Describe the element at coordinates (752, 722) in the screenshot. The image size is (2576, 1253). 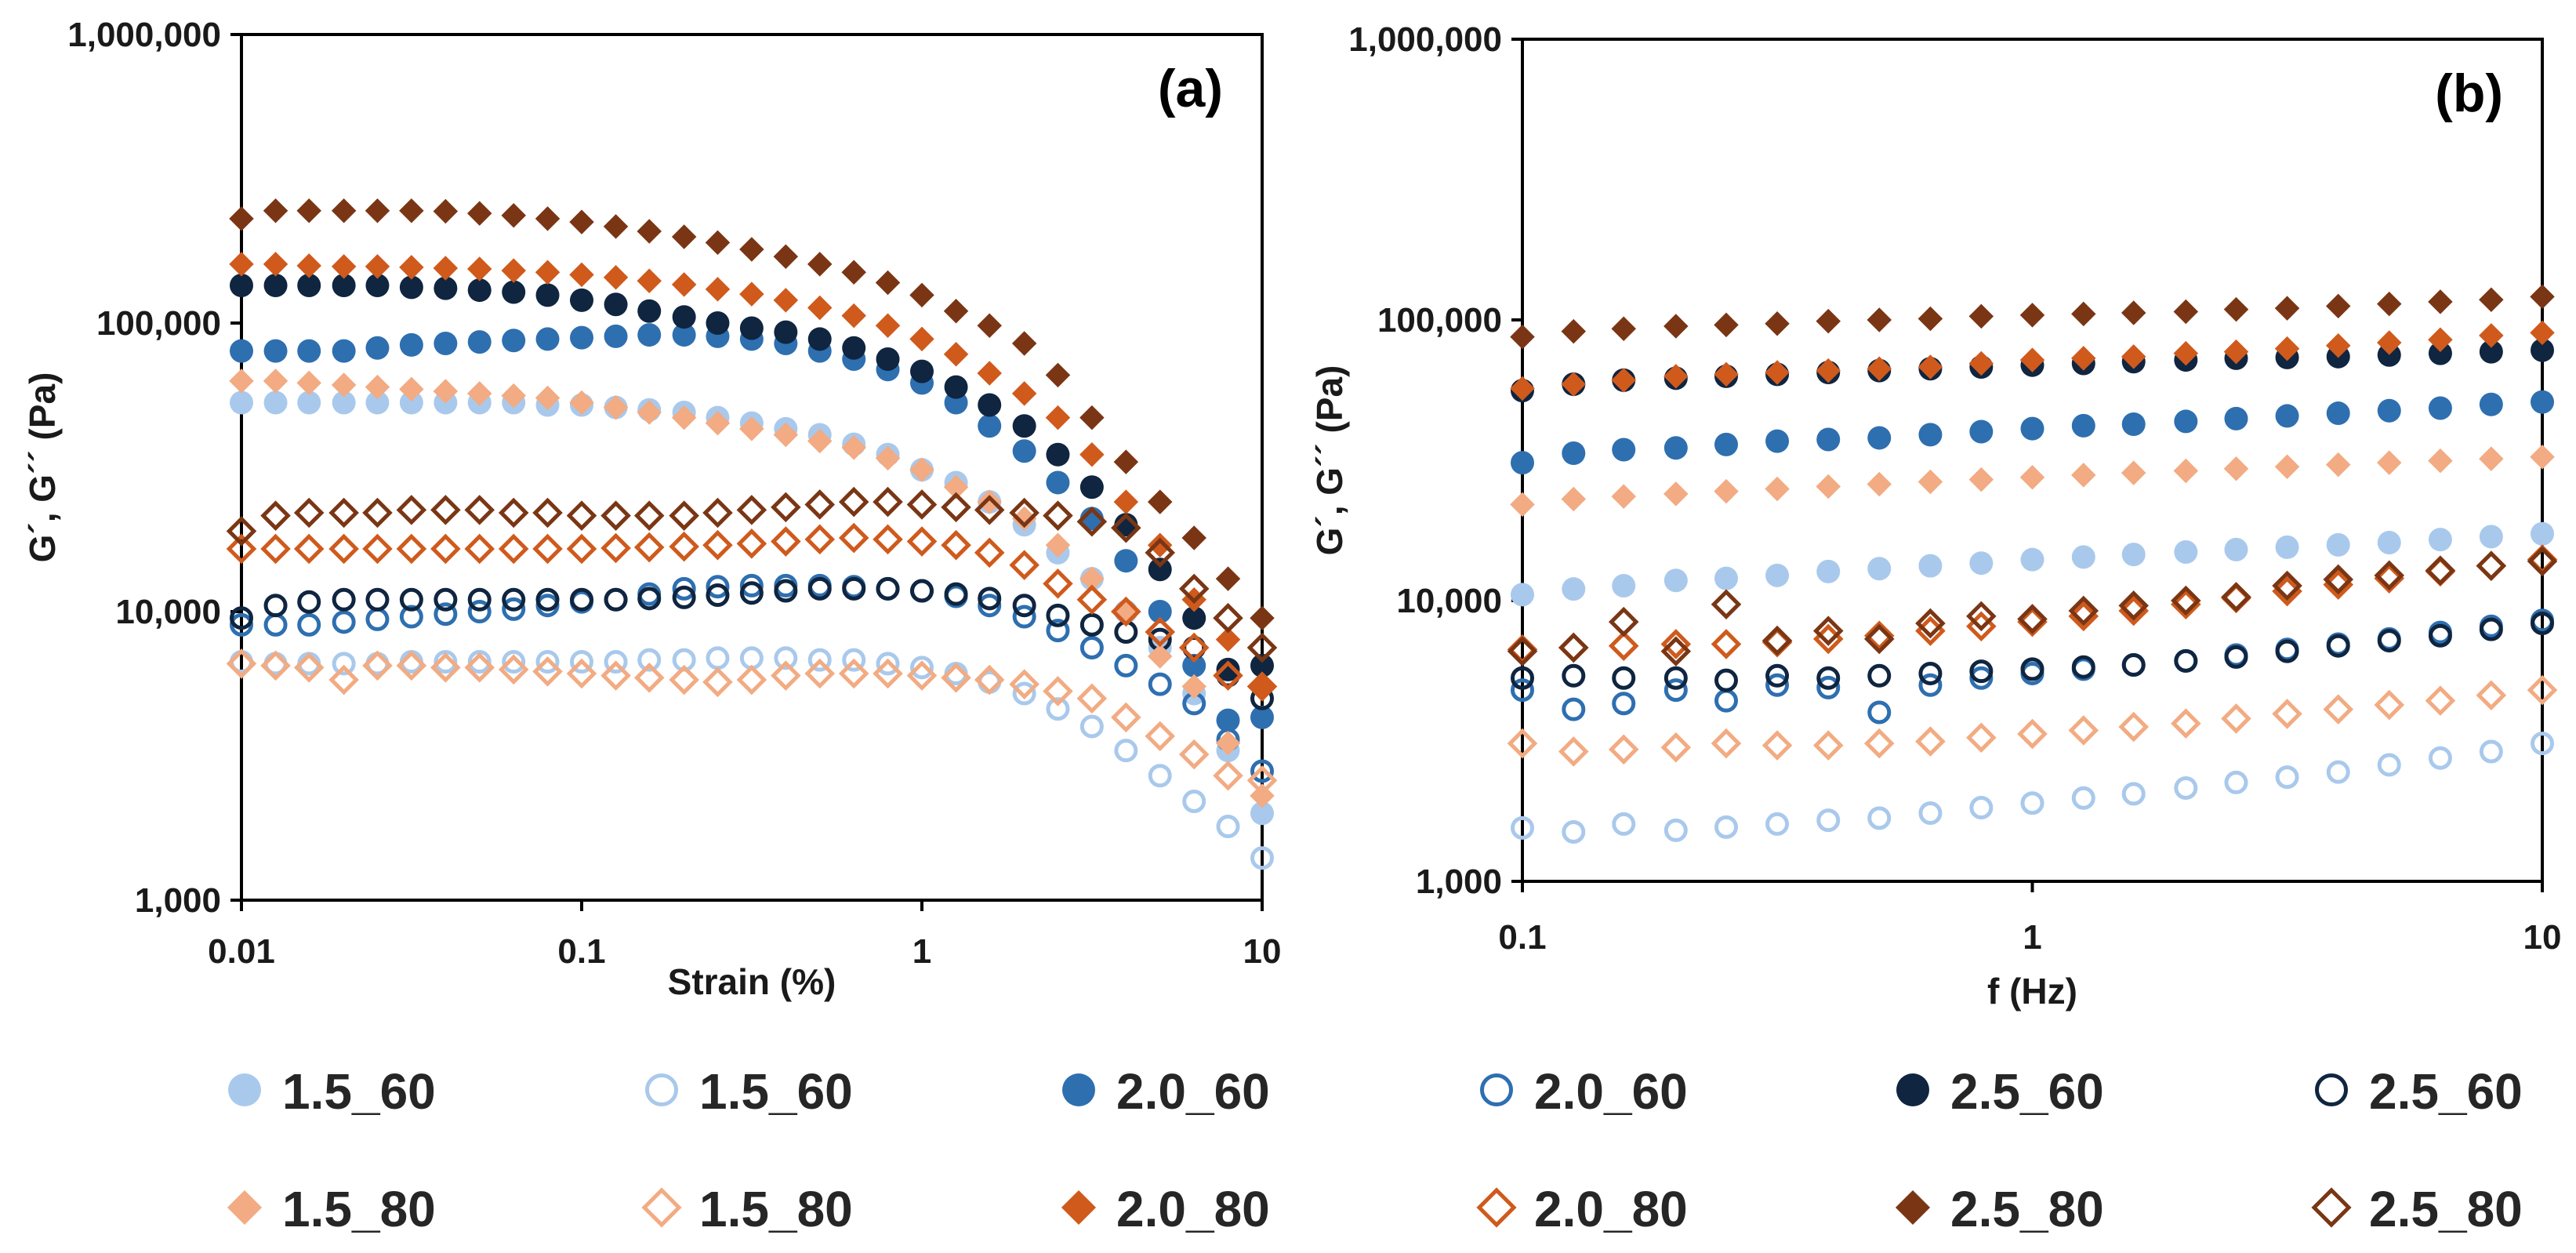
I see `series-1.5_80-loss-modulus` at that location.